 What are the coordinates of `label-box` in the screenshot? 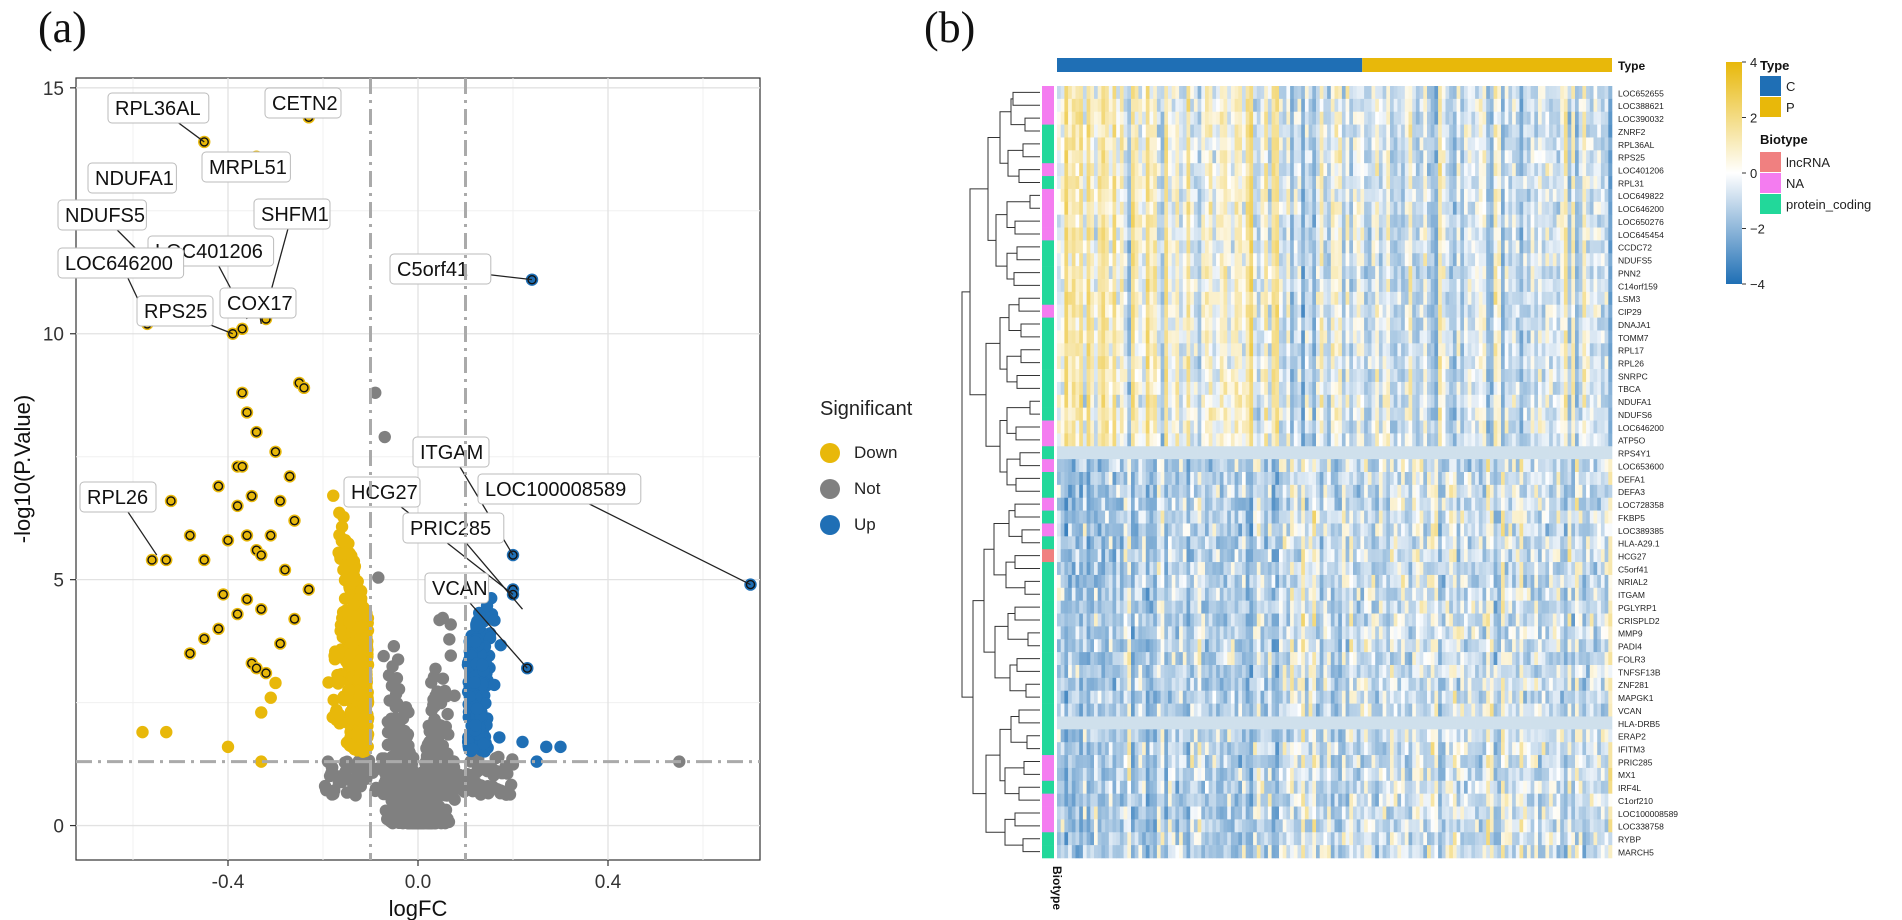 It's located at (303, 103).